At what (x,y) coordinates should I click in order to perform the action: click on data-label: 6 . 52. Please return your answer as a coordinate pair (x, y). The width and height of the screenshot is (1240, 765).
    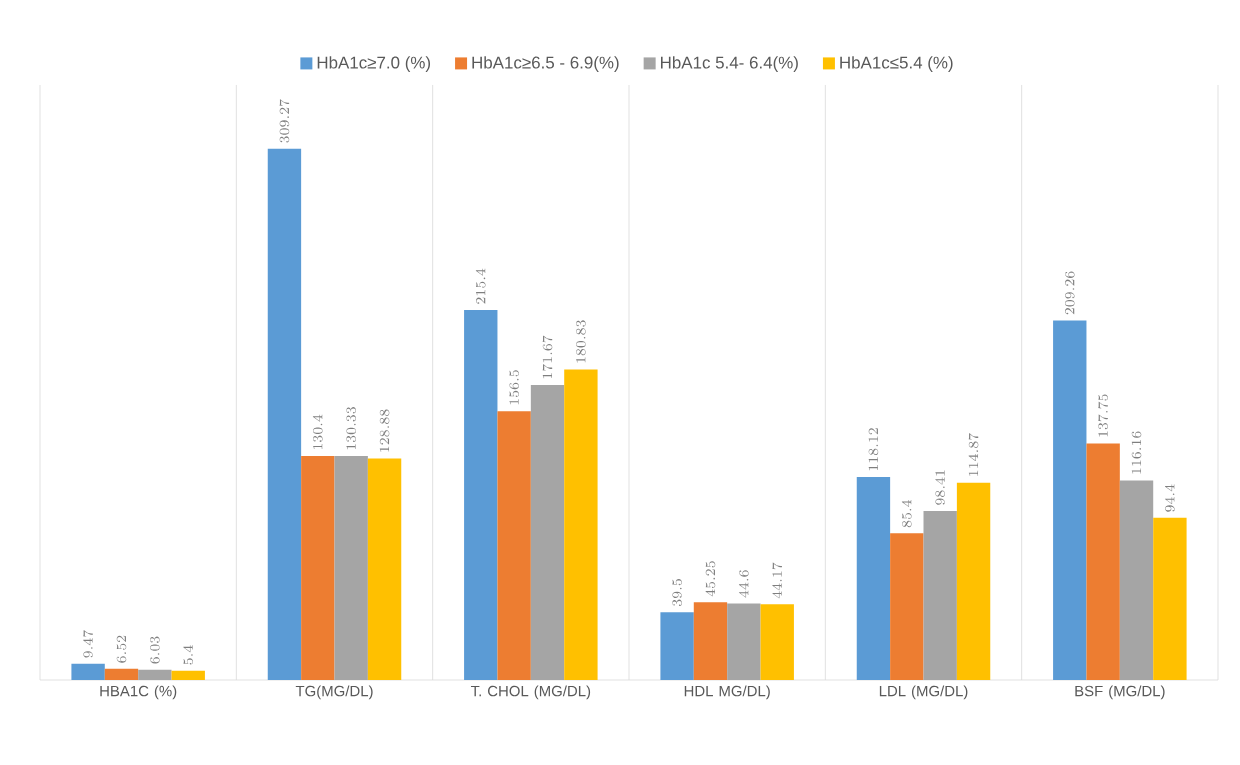
    Looking at the image, I should click on (121, 649).